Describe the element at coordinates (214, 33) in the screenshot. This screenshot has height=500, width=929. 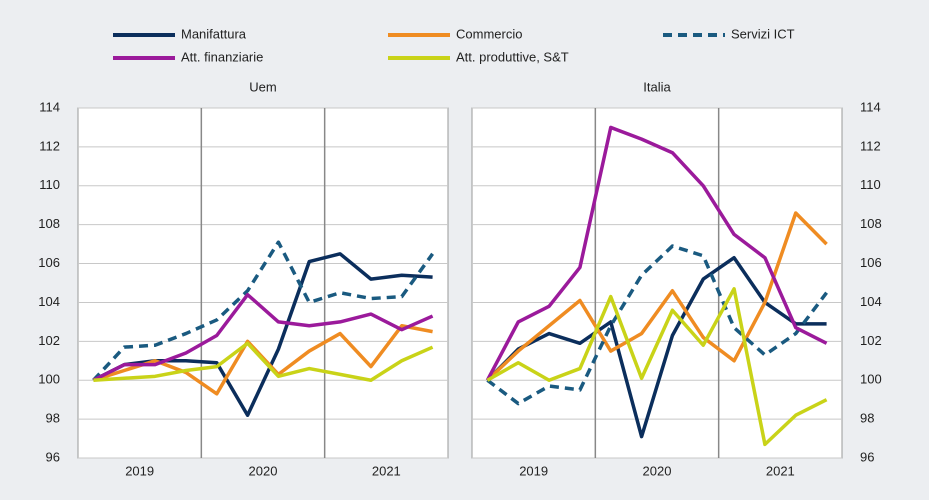
I see `legend-label: Manifattura` at that location.